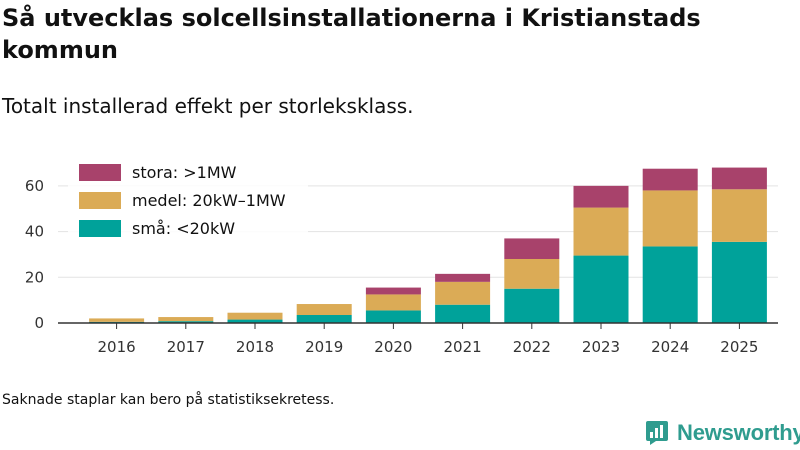  I want to click on x-tick-label: 2017, so click(186, 347).